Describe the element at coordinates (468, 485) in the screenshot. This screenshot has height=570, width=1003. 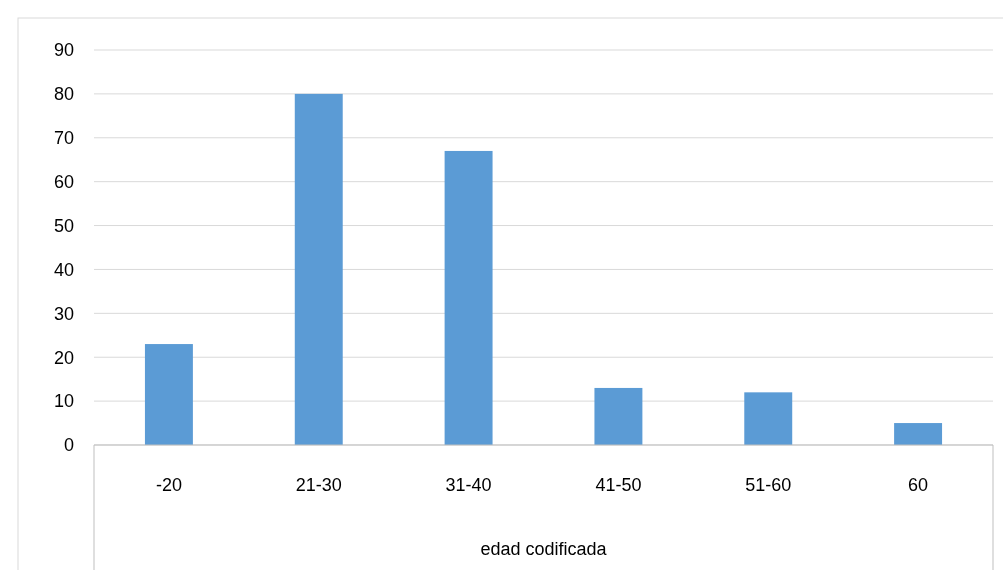
I see `x-tick-label: 31-40` at that location.